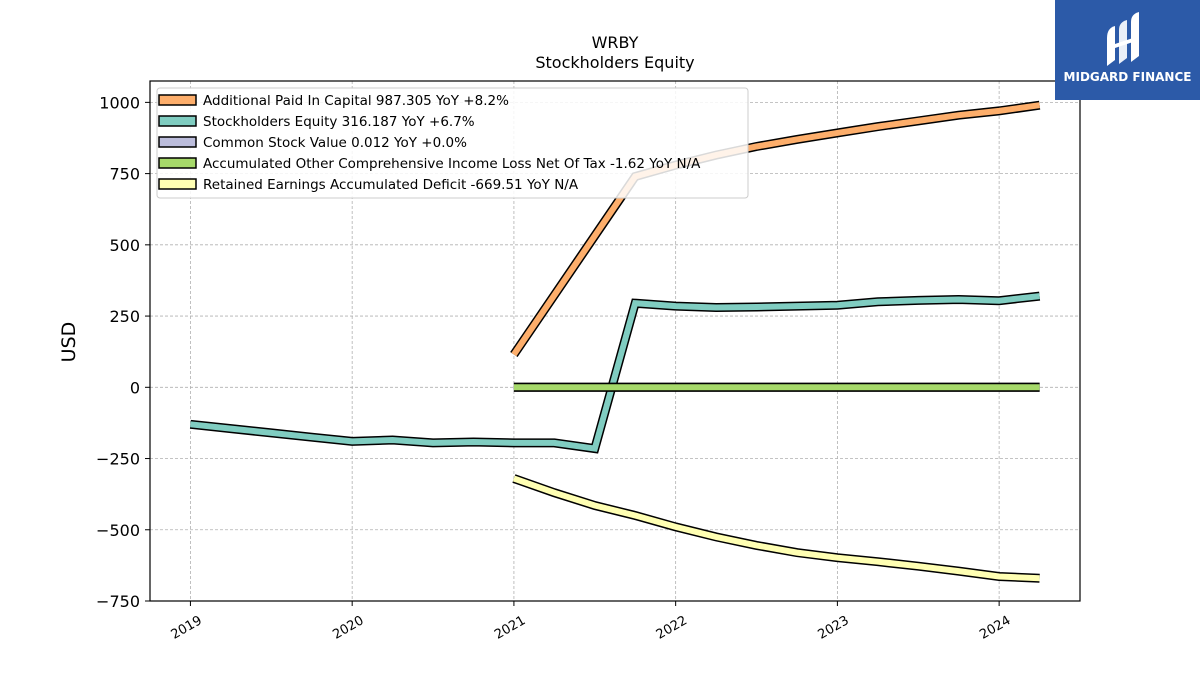 The image size is (1200, 675). Describe the element at coordinates (834, 628) in the screenshot. I see `x-tick-label: 2023` at that location.